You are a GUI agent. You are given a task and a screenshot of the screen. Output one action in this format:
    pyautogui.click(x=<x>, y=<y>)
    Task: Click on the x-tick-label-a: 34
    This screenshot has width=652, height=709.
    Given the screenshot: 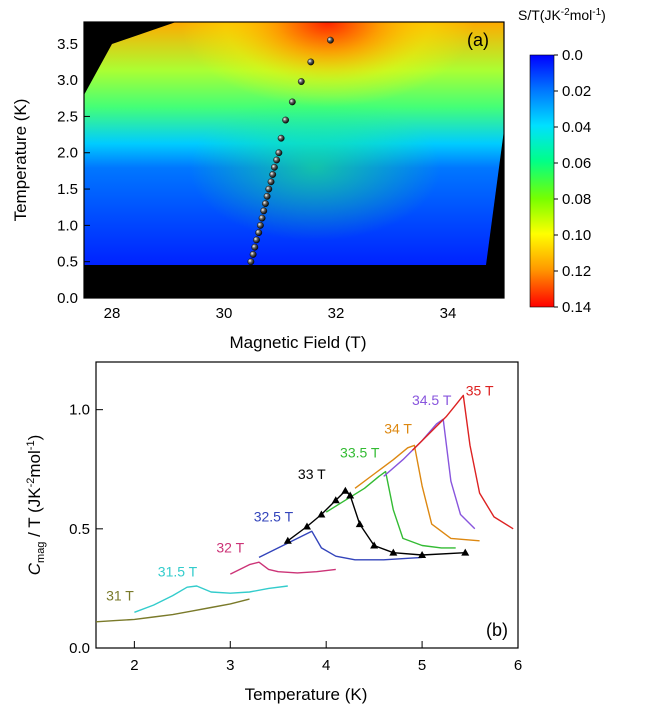 What is the action you would take?
    pyautogui.click(x=448, y=313)
    